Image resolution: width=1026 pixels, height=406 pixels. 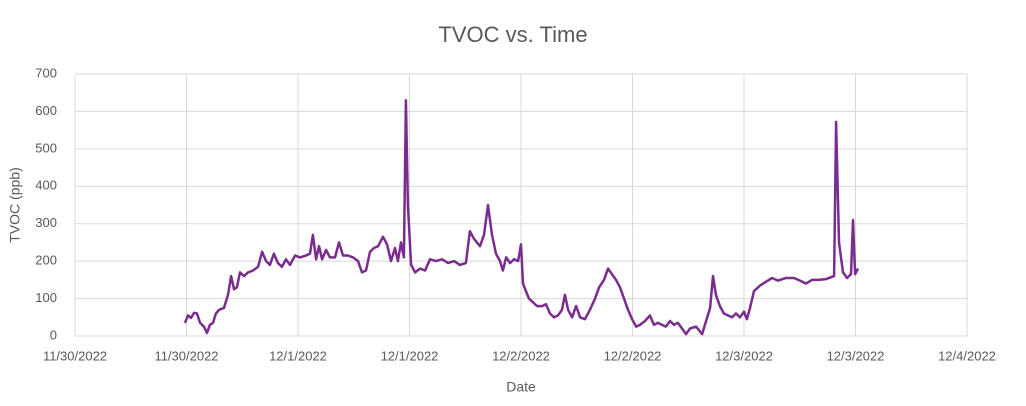 I want to click on y-tick-label: 200, so click(x=46, y=260).